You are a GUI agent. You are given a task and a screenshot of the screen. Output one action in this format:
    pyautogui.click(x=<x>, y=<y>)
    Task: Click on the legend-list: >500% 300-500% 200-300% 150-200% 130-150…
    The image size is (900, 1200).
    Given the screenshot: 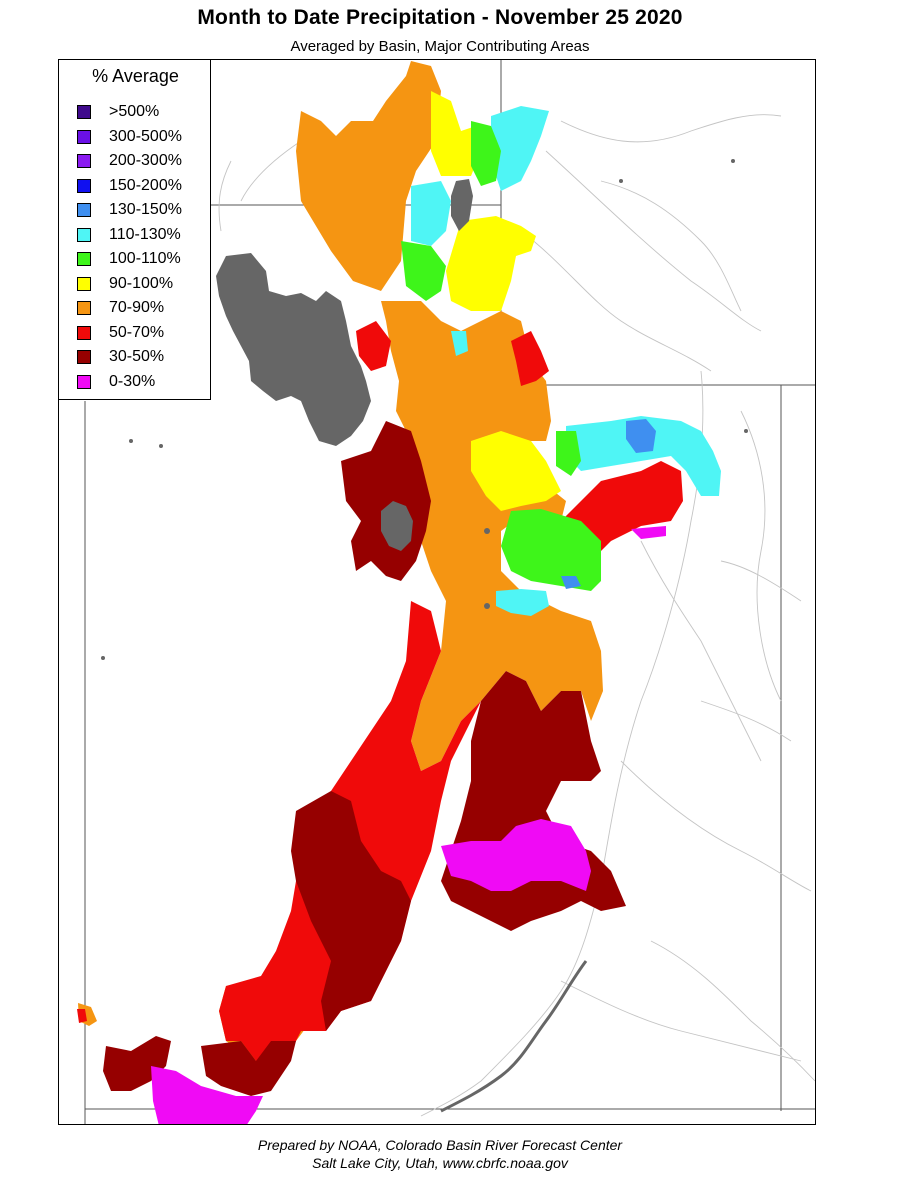 What is the action you would take?
    pyautogui.click(x=129, y=247)
    